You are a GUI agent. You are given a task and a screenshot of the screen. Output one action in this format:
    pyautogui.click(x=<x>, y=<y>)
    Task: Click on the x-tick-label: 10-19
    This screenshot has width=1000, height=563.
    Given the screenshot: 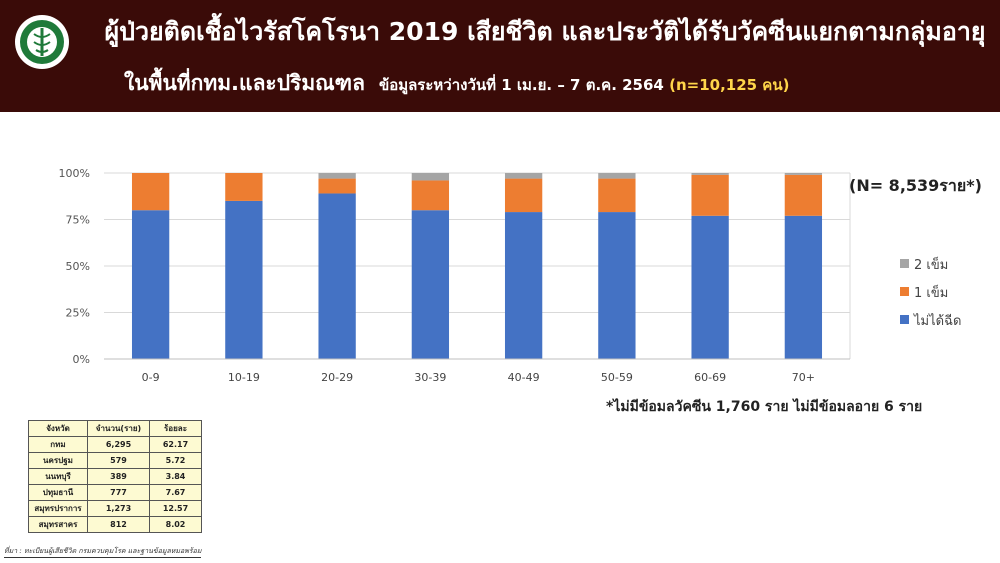 What is the action you would take?
    pyautogui.click(x=244, y=377)
    